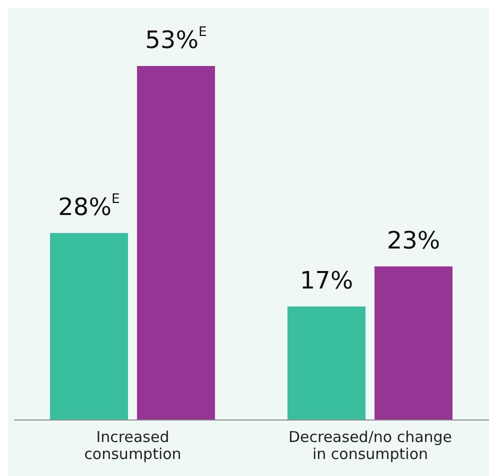 The width and height of the screenshot is (489, 476). What do you see at coordinates (133, 445) in the screenshot?
I see `x-tick-label: Increased consumption` at bounding box center [133, 445].